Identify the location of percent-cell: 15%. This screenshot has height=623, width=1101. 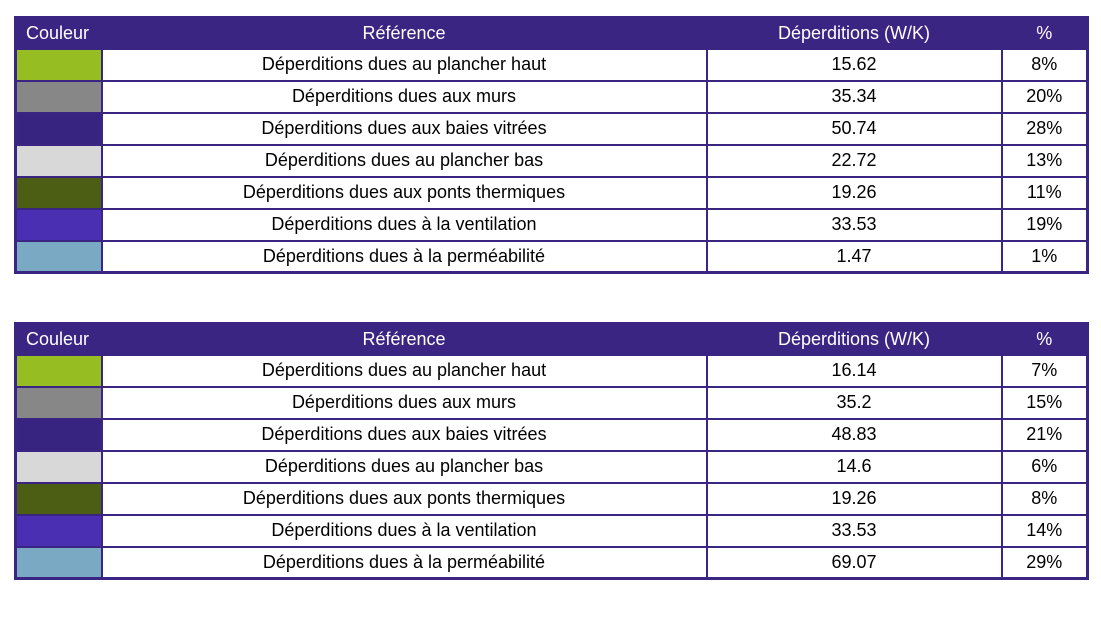
(1044, 402).